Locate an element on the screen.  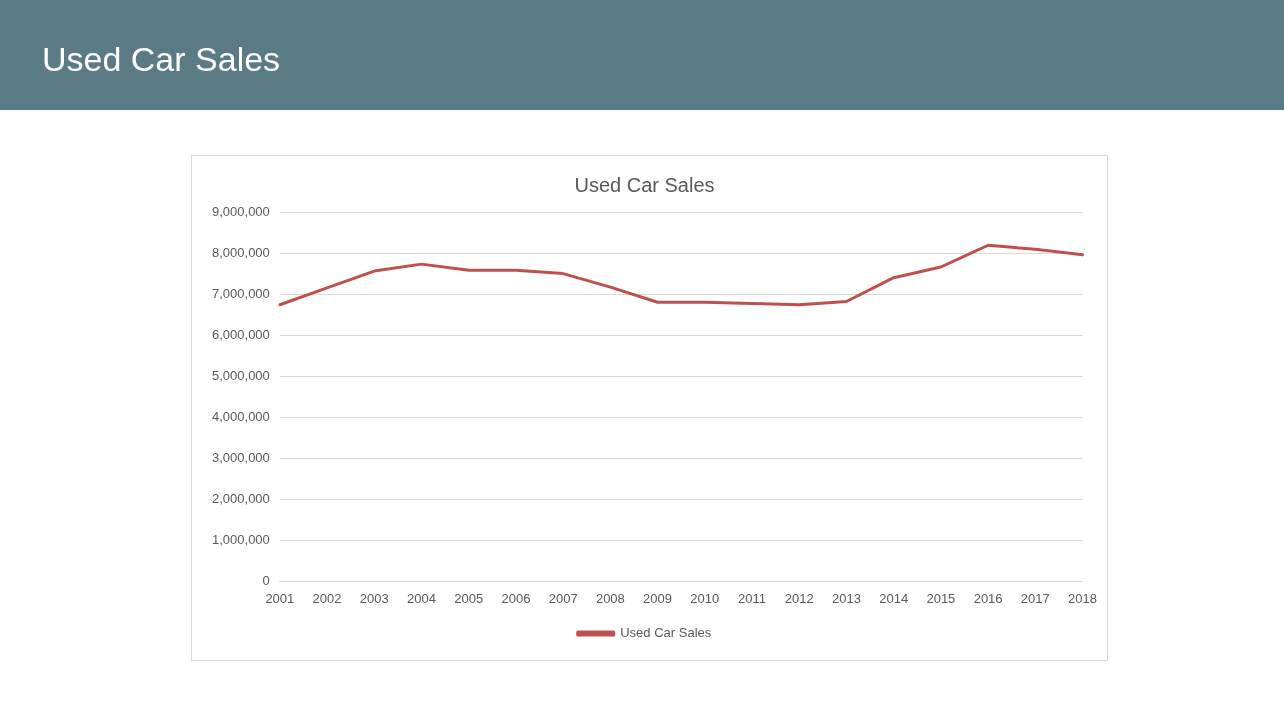
x-tick-label: 2007 is located at coordinates (563, 598).